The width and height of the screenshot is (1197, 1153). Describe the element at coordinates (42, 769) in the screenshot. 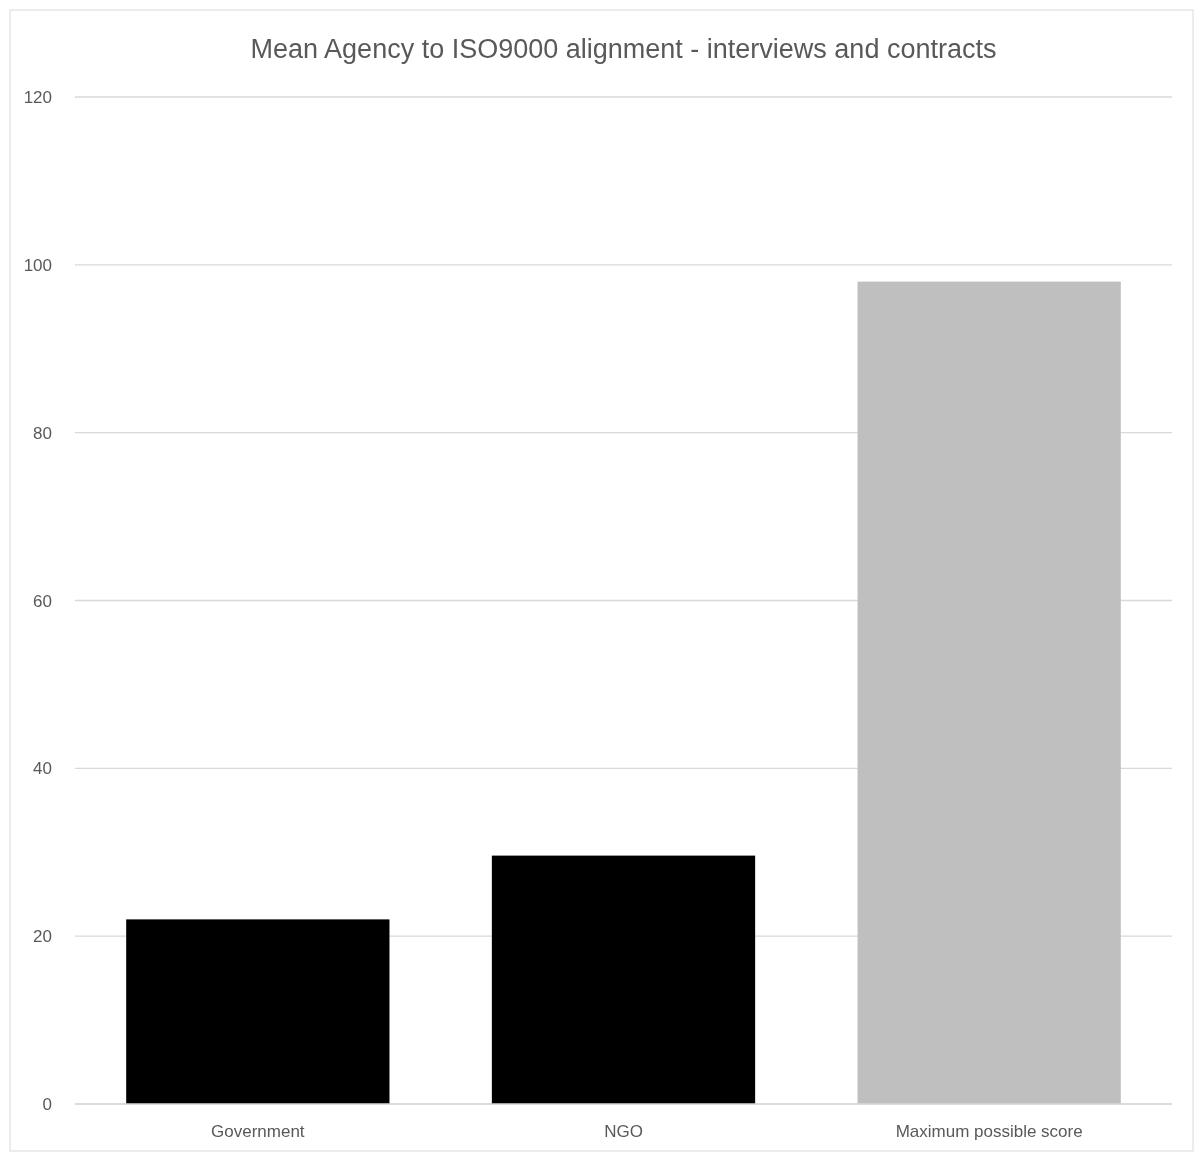

I see `y-tick-label: 40` at that location.